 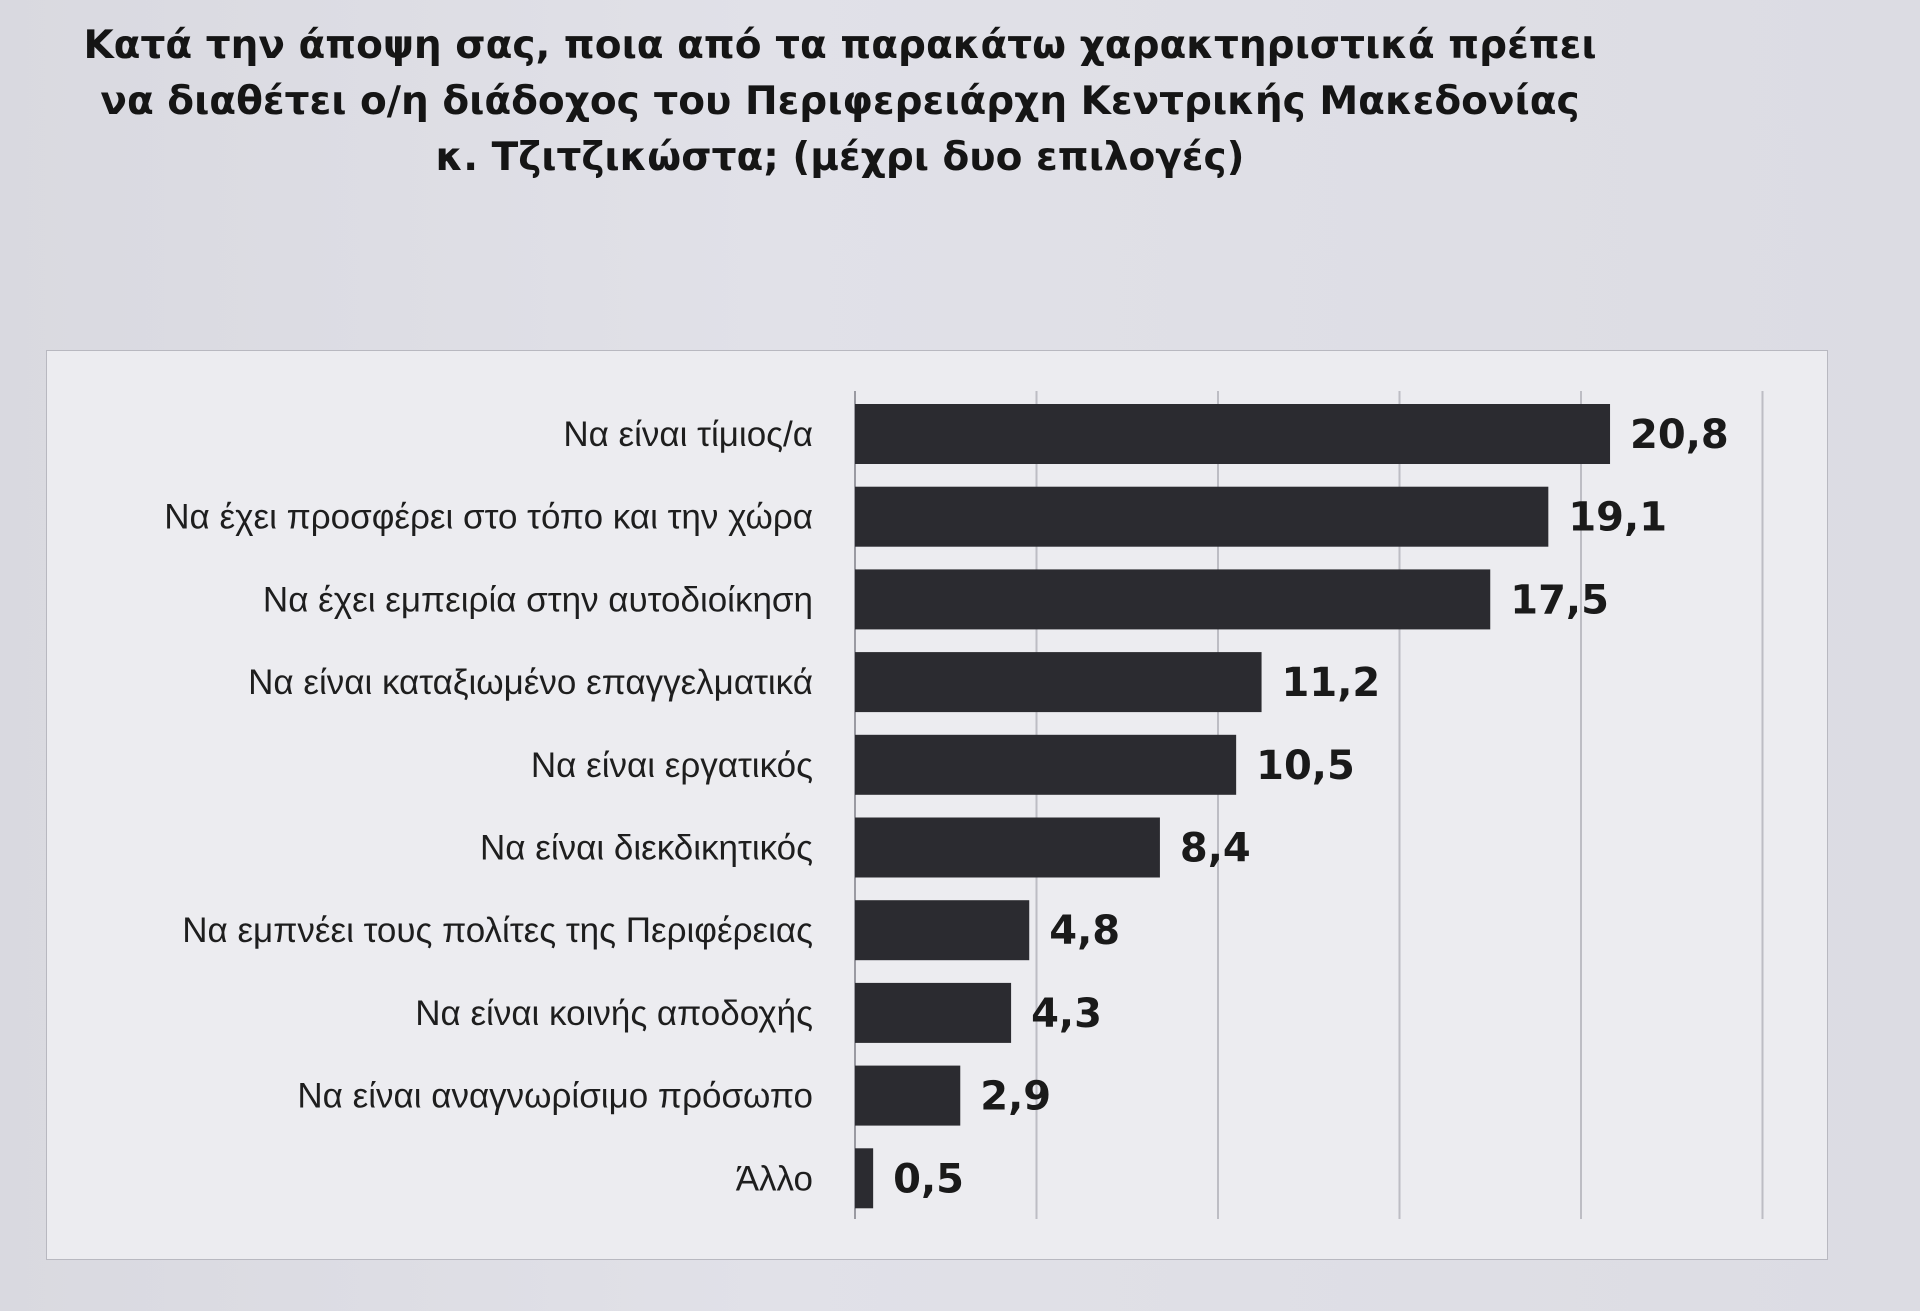 What do you see at coordinates (1305, 766) in the screenshot?
I see `value-label-5: 10,5` at bounding box center [1305, 766].